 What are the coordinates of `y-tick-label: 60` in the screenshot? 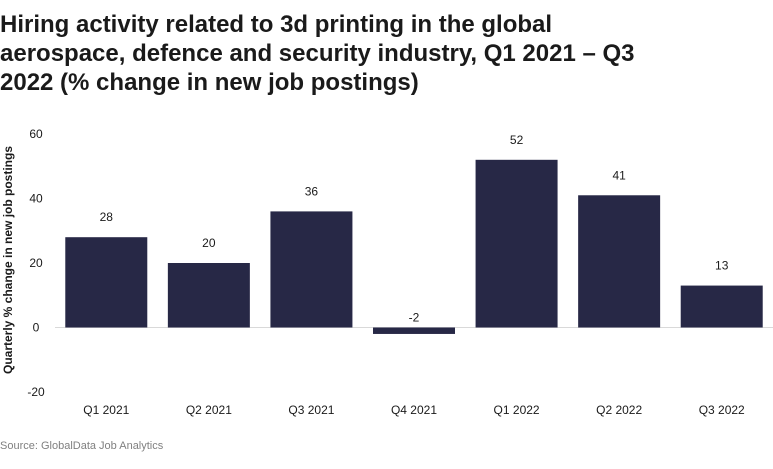 It's located at (36, 134).